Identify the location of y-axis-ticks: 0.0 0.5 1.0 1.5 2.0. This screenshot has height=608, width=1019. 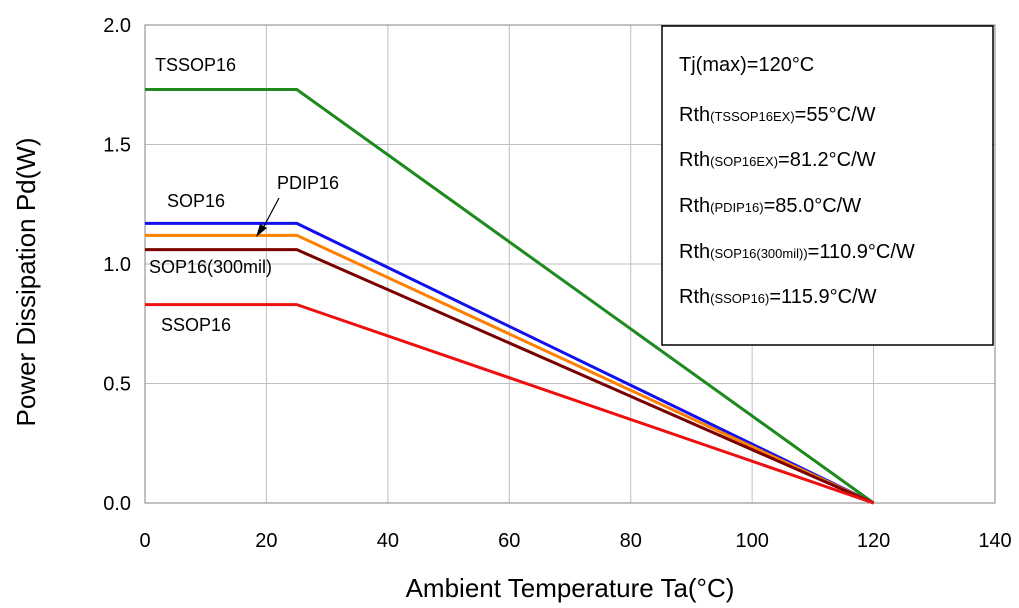
(117, 265).